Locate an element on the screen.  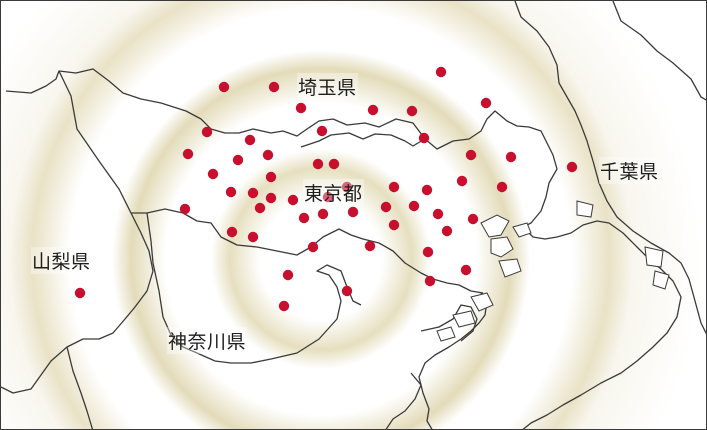
label-chiba: 千葉県 is located at coordinates (629, 170).